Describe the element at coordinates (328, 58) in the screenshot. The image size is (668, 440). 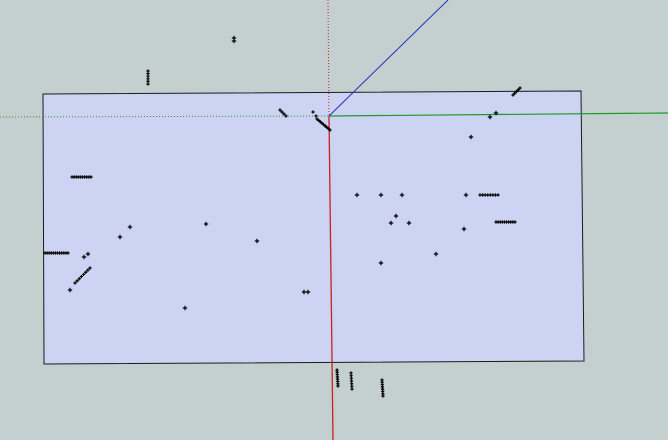
I see `red-axis-dotted` at that location.